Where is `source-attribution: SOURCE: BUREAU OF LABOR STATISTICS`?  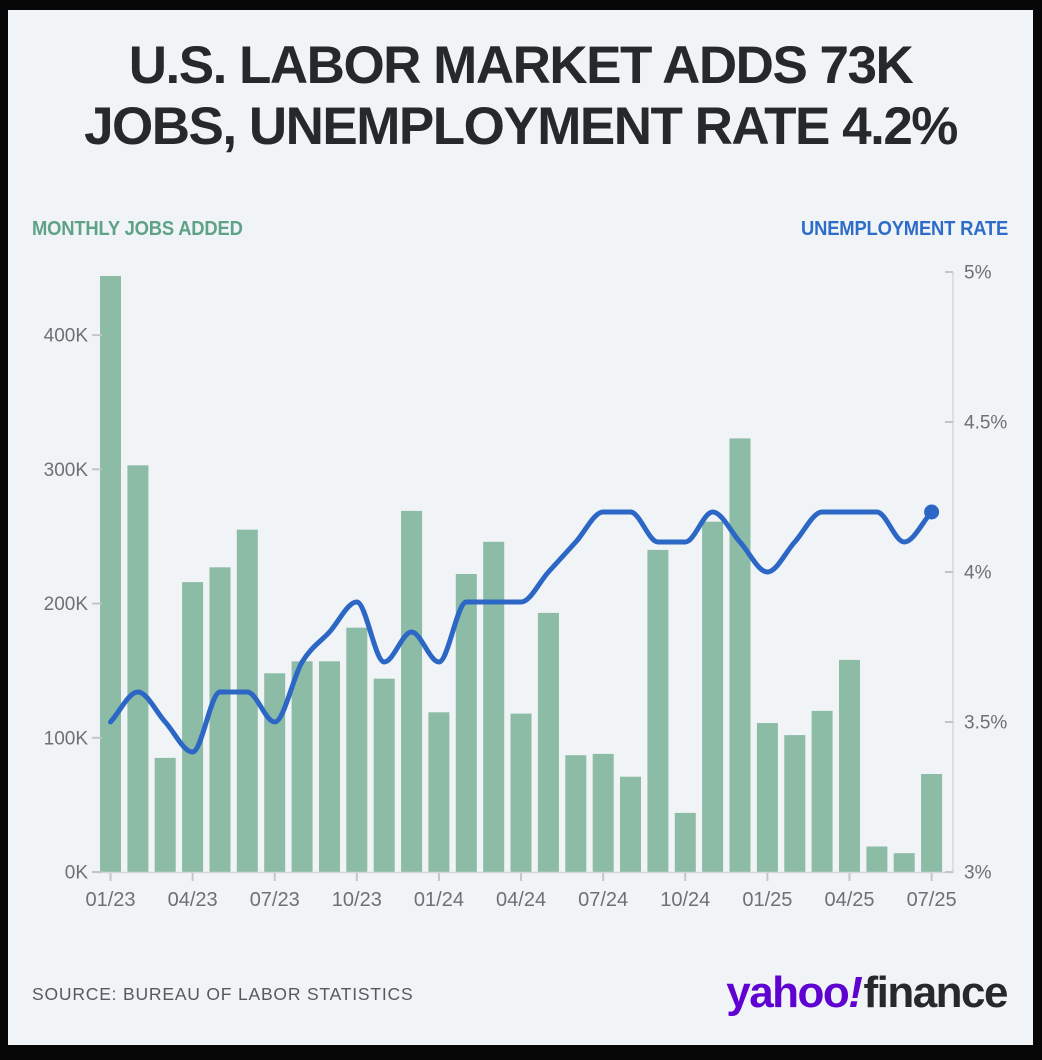
source-attribution: SOURCE: BUREAU OF LABOR STATISTICS is located at coordinates (223, 994).